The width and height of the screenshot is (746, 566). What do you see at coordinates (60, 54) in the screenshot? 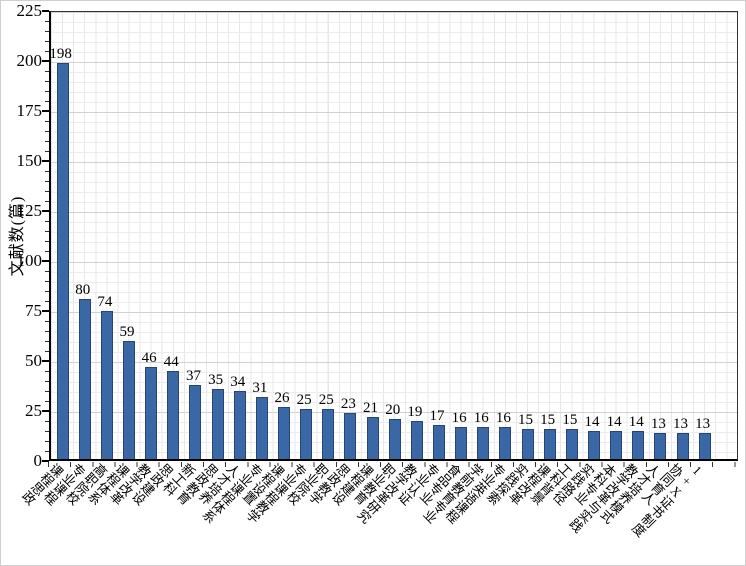
I see `bar-value-label: 198` at bounding box center [60, 54].